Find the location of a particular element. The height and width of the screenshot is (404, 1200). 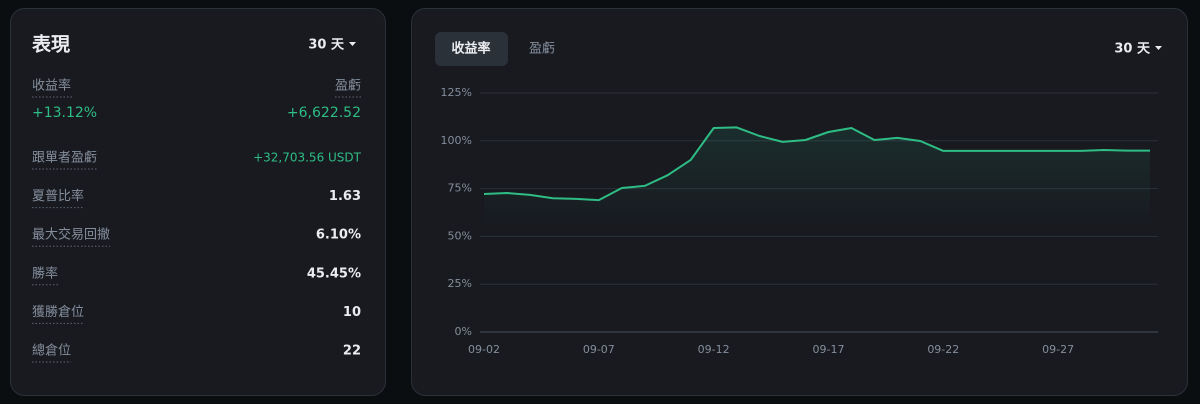

y-tick-label: 50% is located at coordinates (460, 235).